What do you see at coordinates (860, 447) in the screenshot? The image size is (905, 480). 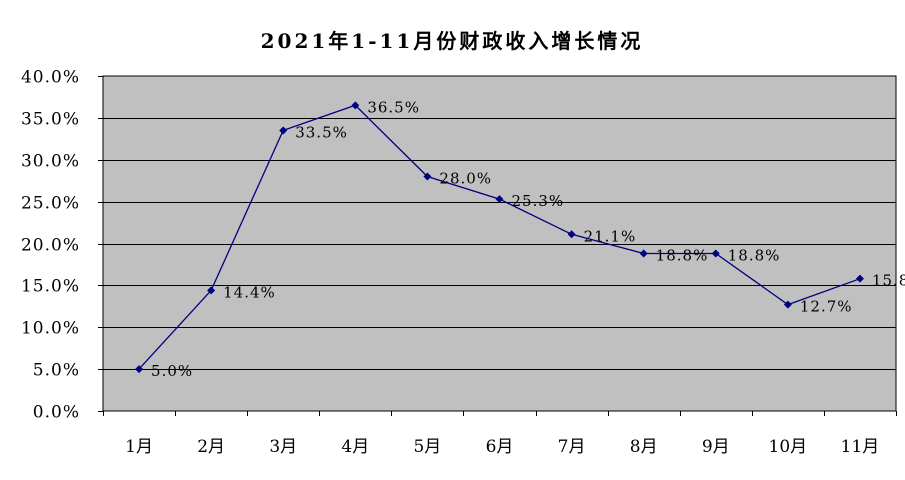 I see `x-tick-label: 11月` at bounding box center [860, 447].